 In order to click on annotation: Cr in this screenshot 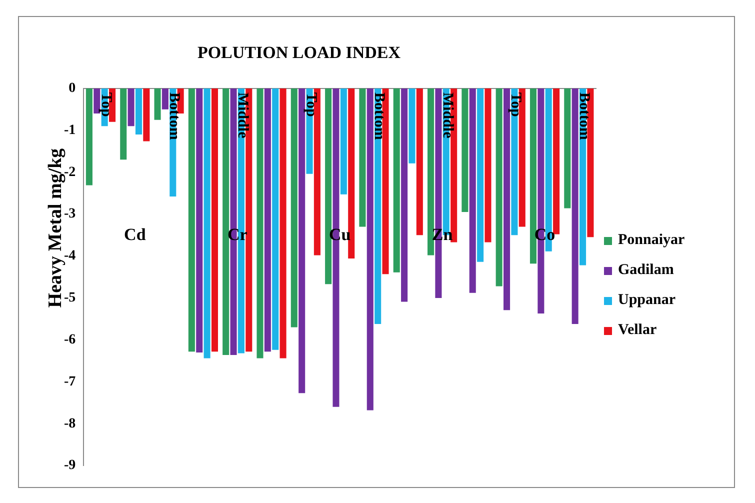, I will do `click(237, 234)`.